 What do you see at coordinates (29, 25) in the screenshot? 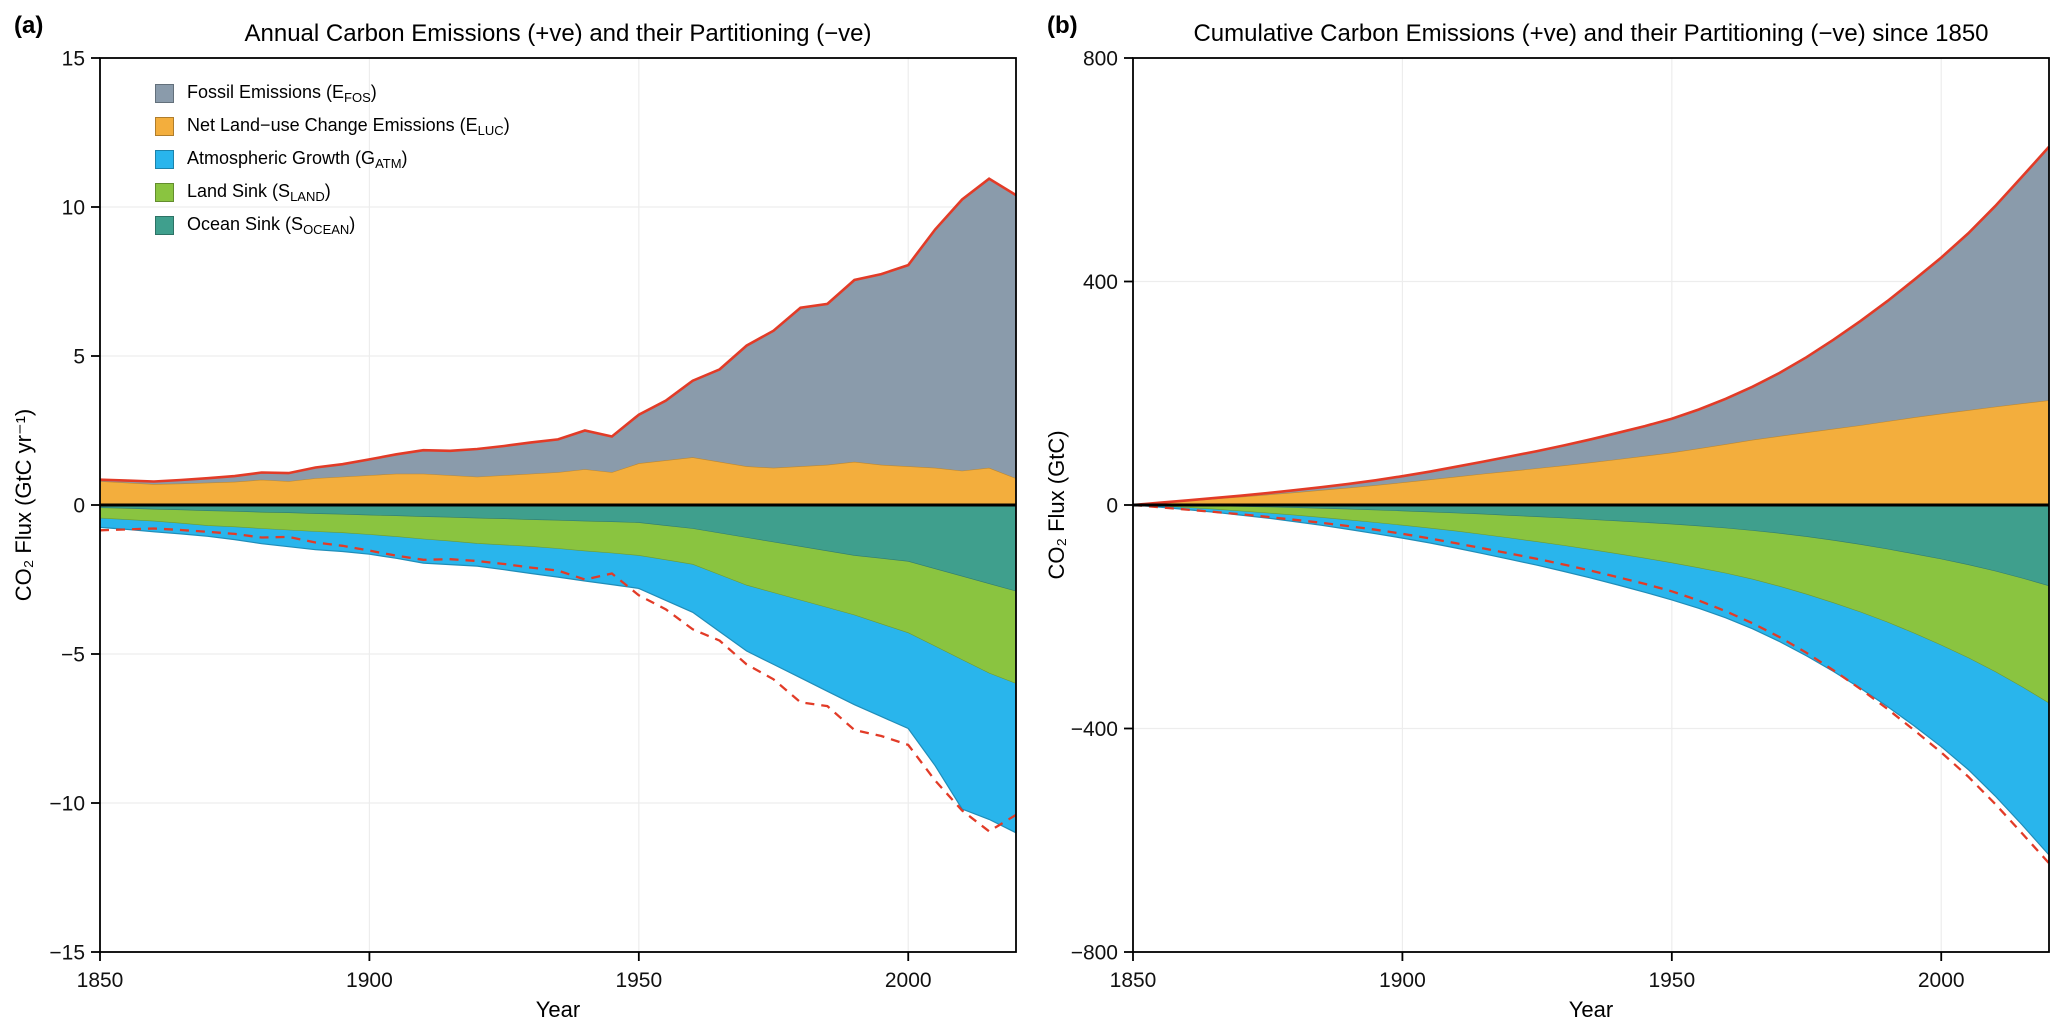
I see `panel-a-tag: (a)` at bounding box center [29, 25].